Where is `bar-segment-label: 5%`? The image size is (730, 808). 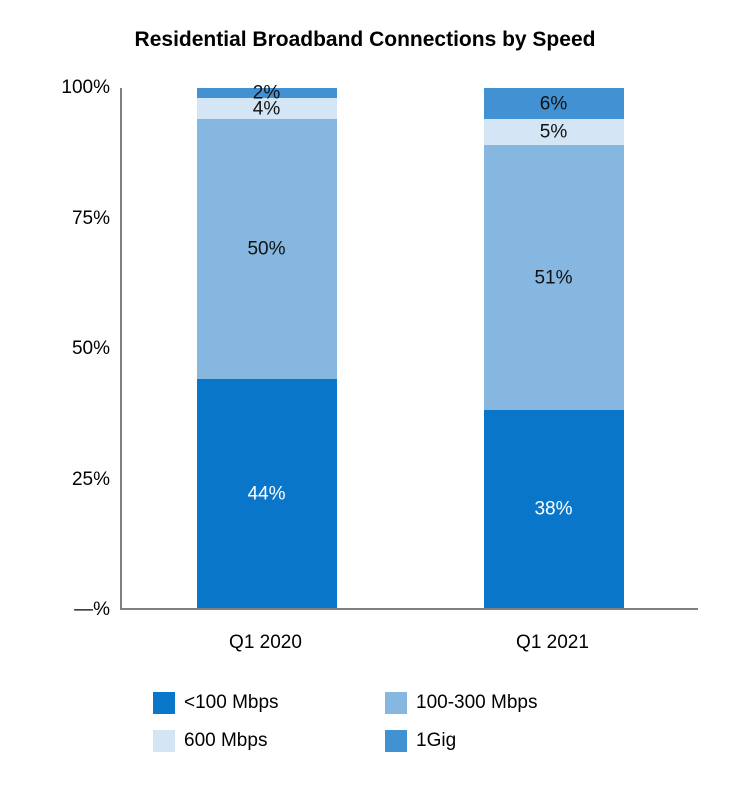
bar-segment-label: 5% is located at coordinates (553, 132).